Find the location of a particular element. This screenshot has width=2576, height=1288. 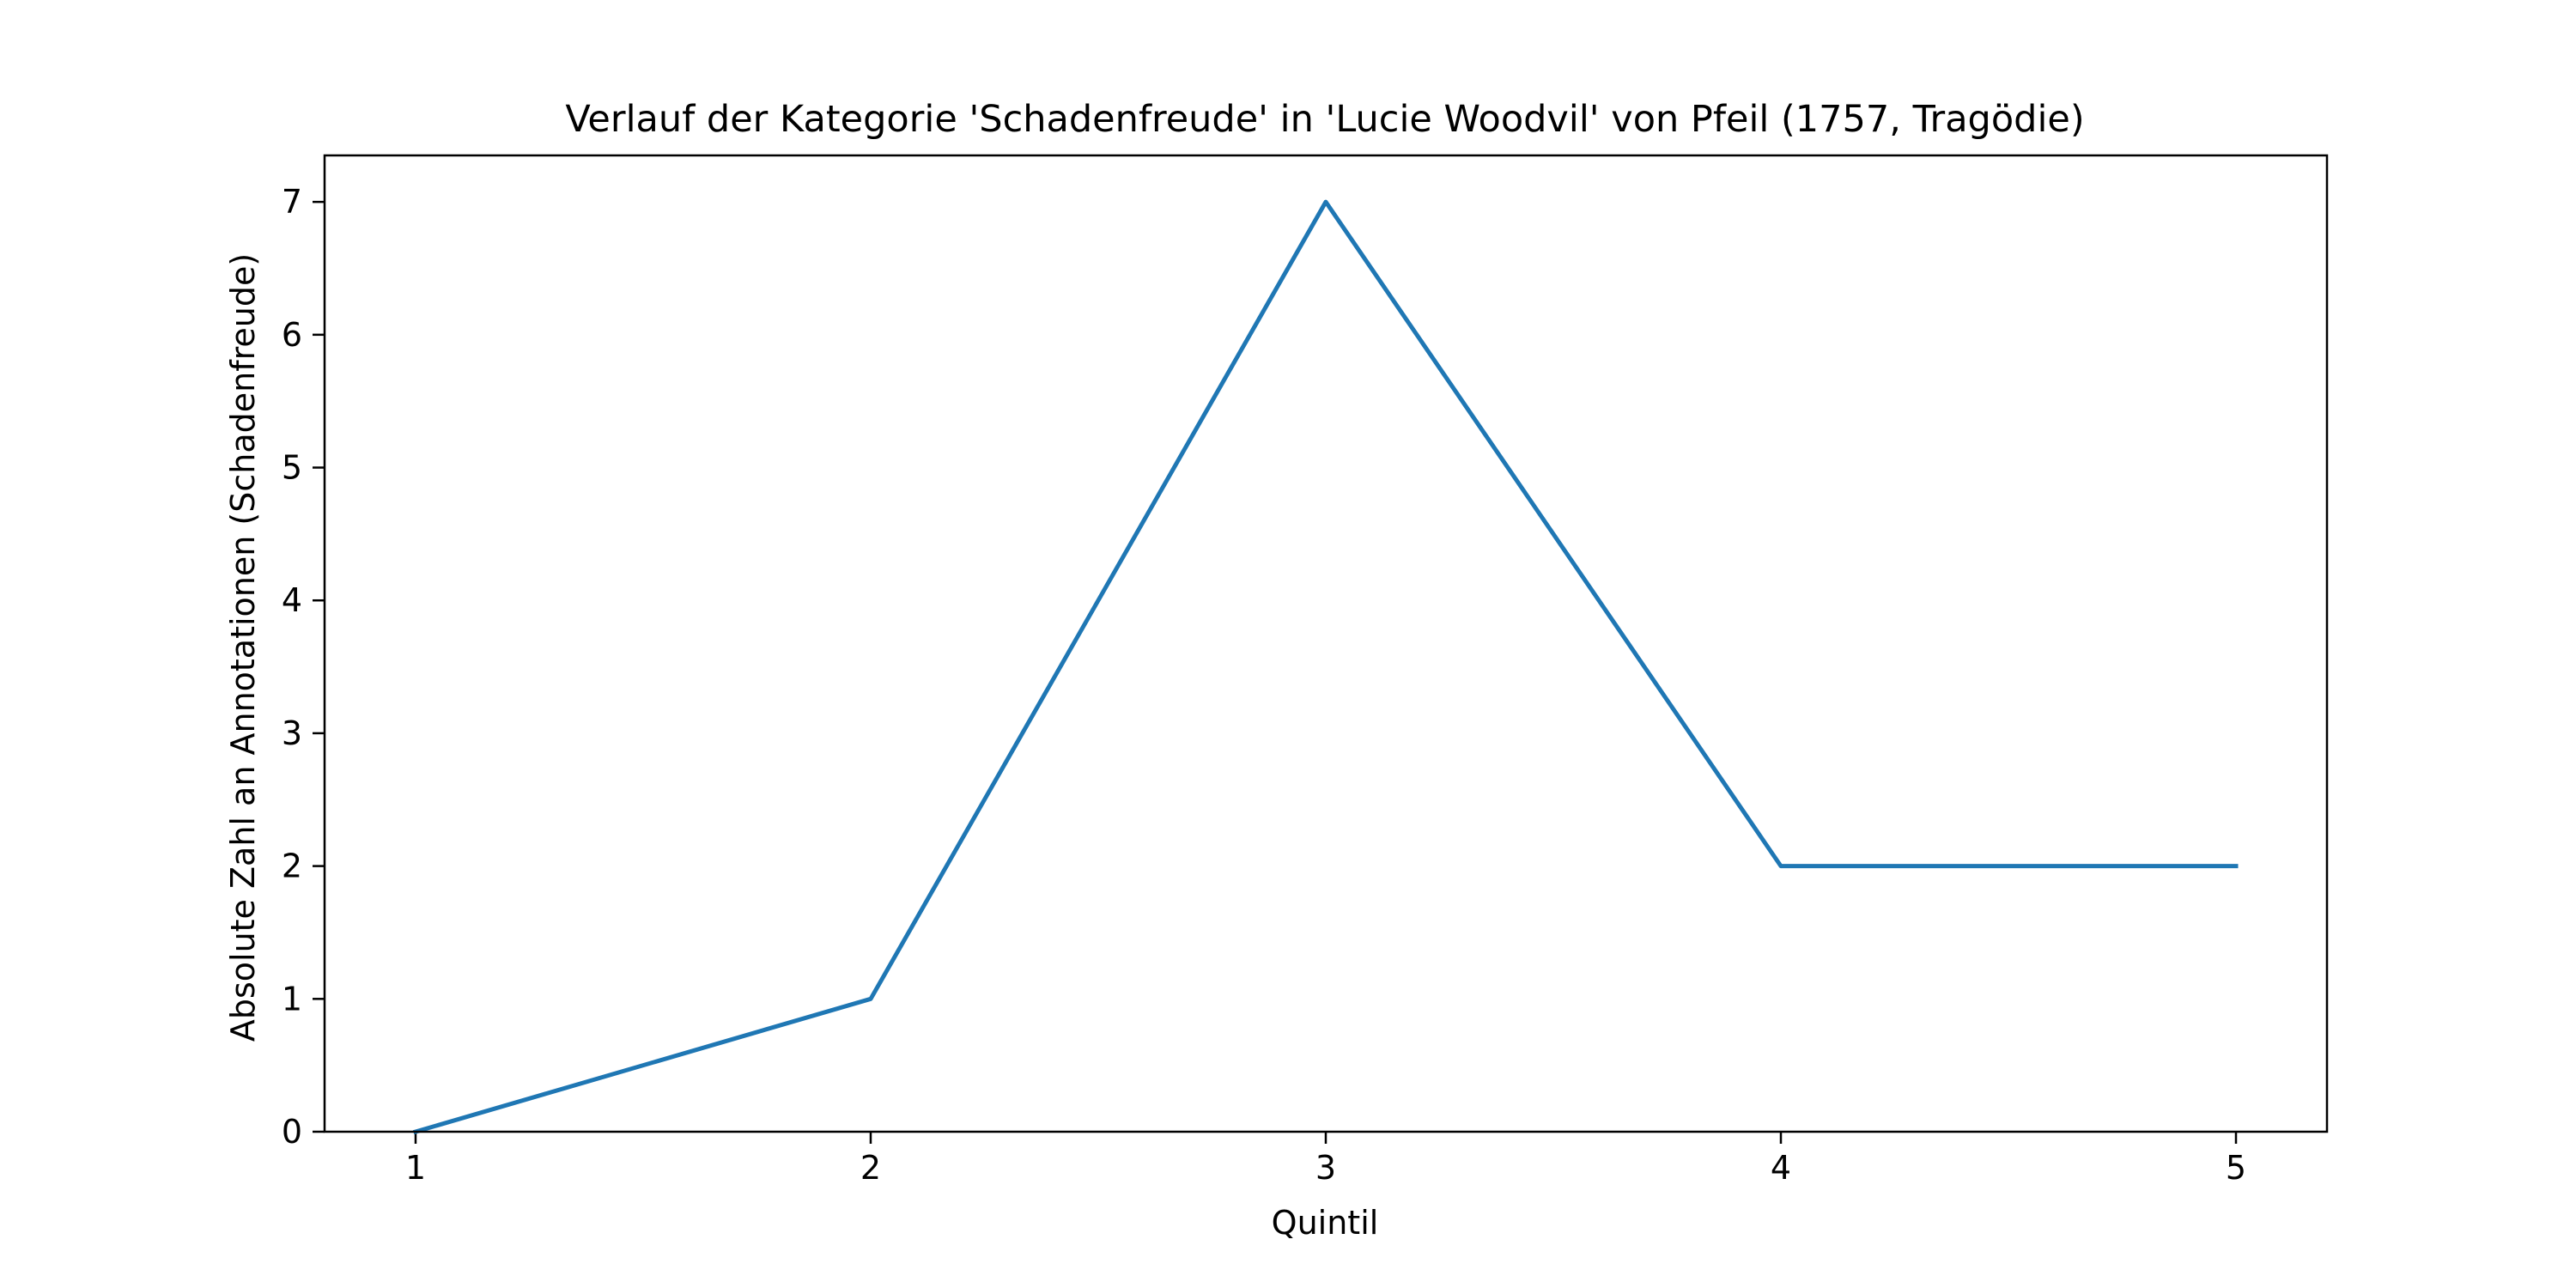

y-tick-label: 4 is located at coordinates (292, 600).